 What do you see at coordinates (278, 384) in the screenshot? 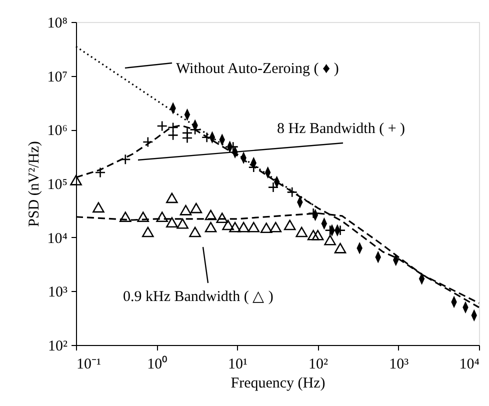
I see `x-axis-title: Frequency (Hz)` at bounding box center [278, 384].